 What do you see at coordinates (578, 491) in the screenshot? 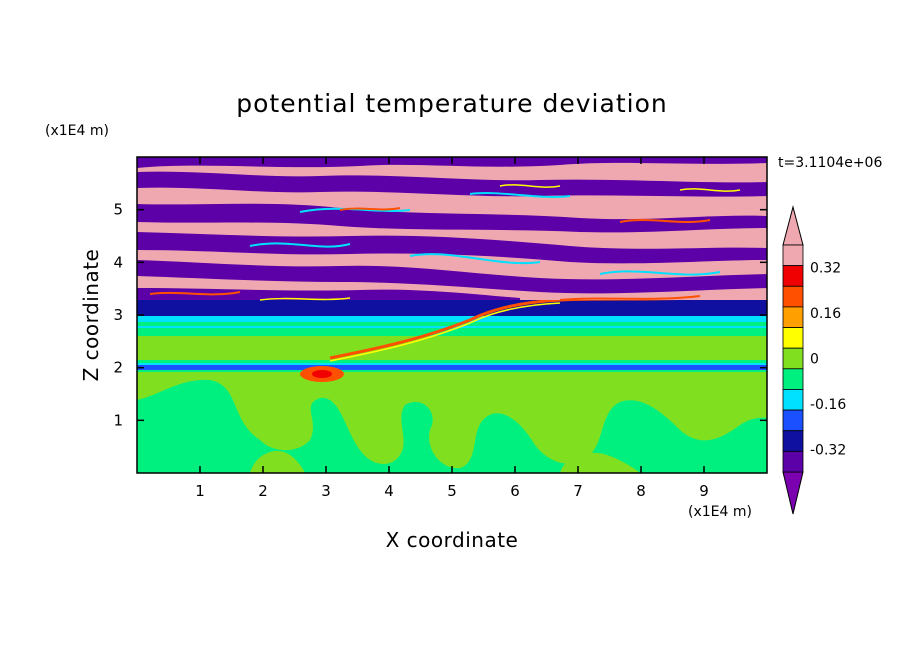
I see `x-tick-label: 7` at bounding box center [578, 491].